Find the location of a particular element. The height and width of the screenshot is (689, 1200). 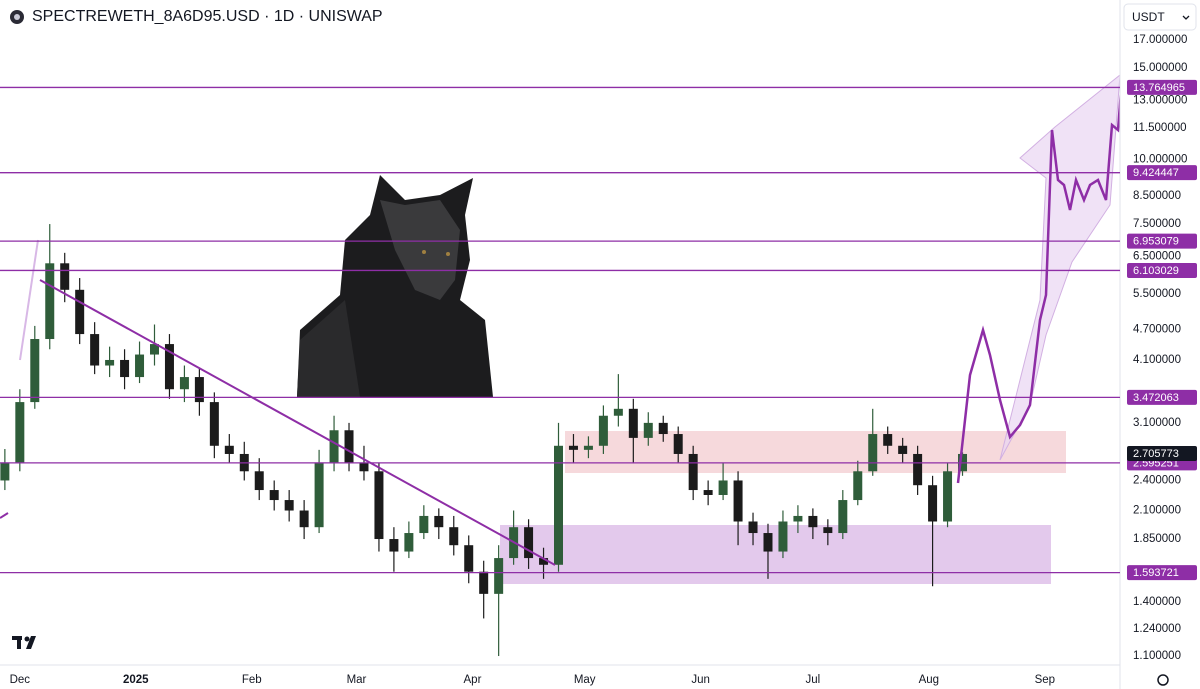

currency-button is located at coordinates (1160, 17).